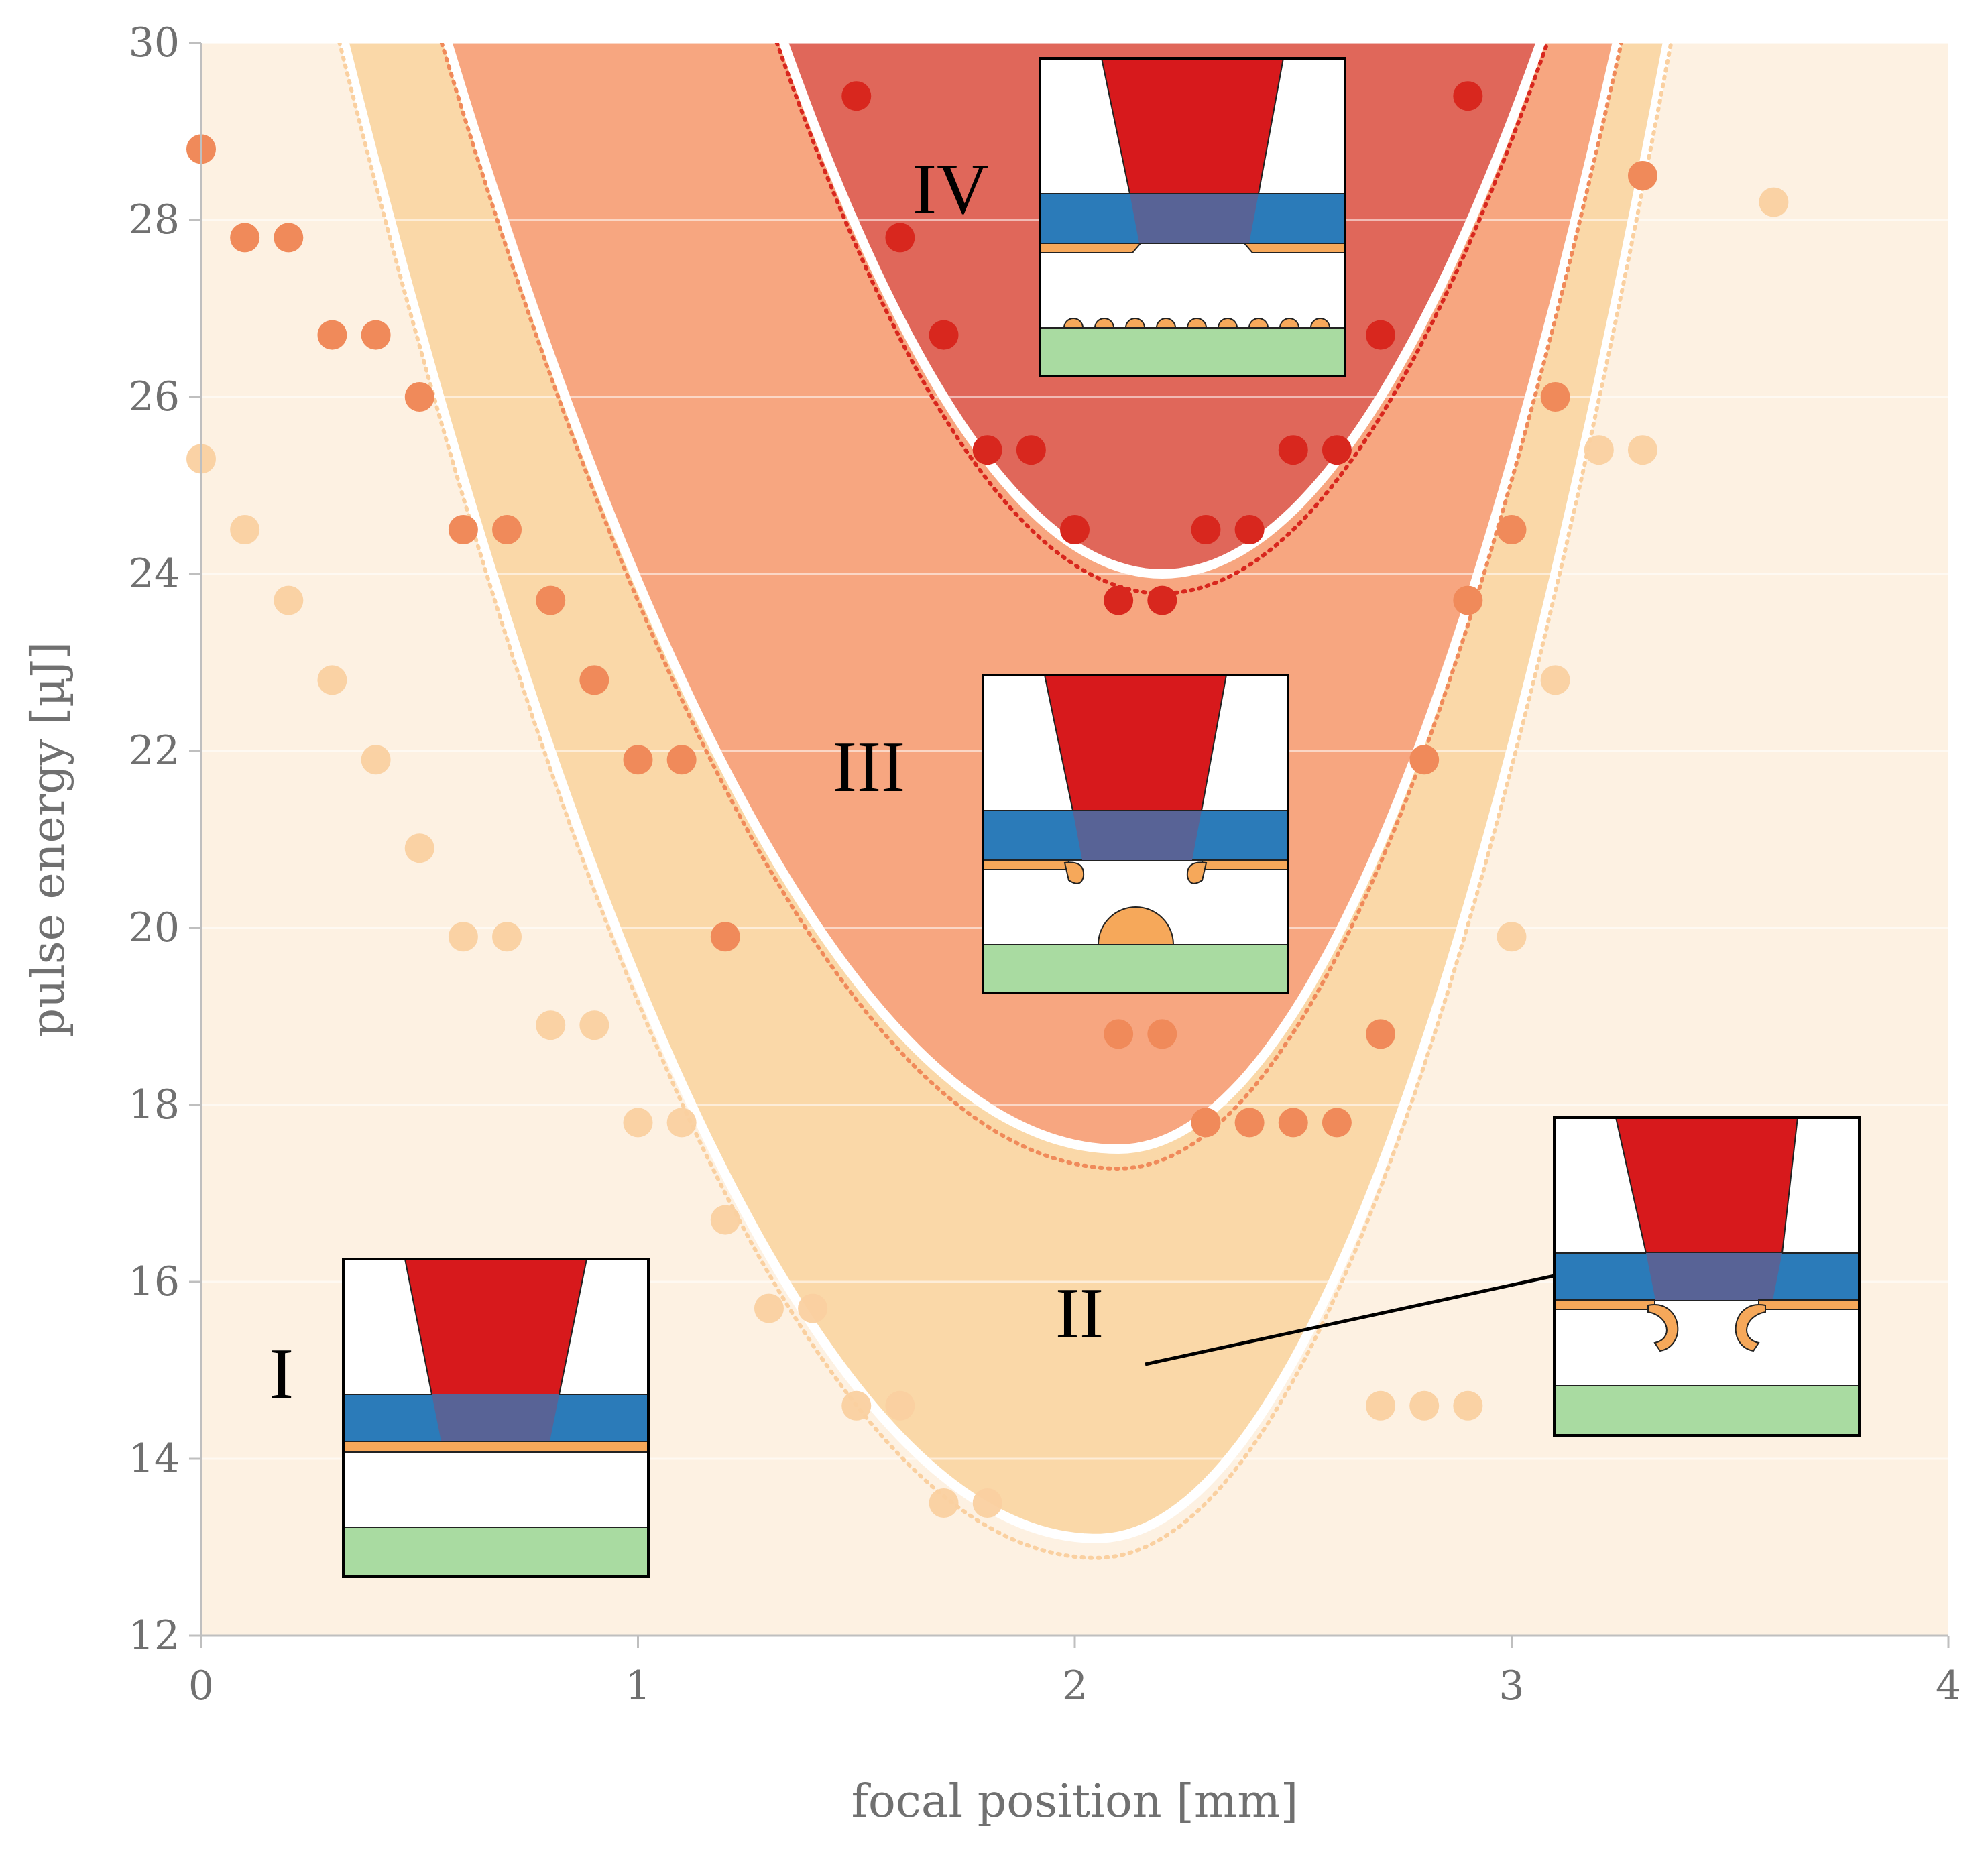 The width and height of the screenshot is (1988, 1849). I want to click on film-edge-bead-right, so click(1197, 872).